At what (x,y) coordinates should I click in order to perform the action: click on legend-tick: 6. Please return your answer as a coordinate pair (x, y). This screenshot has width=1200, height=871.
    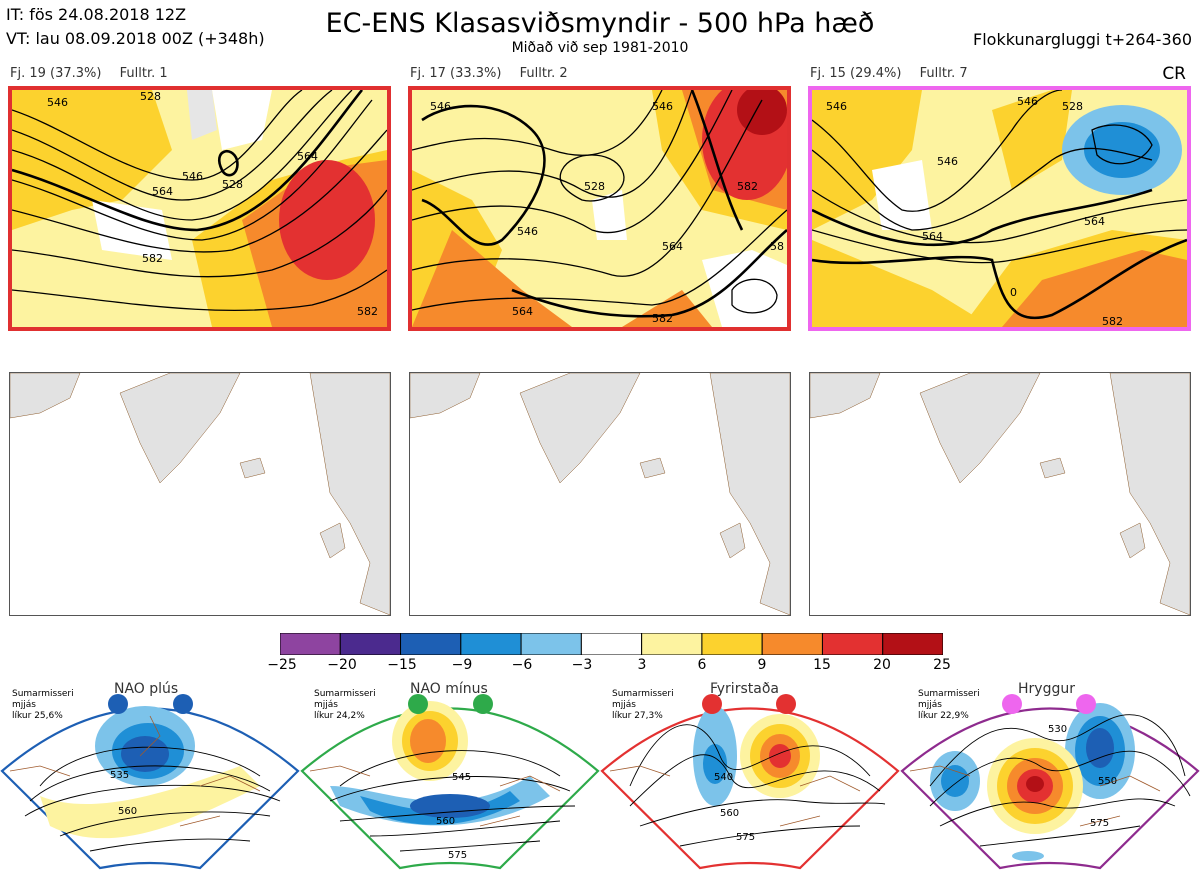
    Looking at the image, I should click on (702, 665).